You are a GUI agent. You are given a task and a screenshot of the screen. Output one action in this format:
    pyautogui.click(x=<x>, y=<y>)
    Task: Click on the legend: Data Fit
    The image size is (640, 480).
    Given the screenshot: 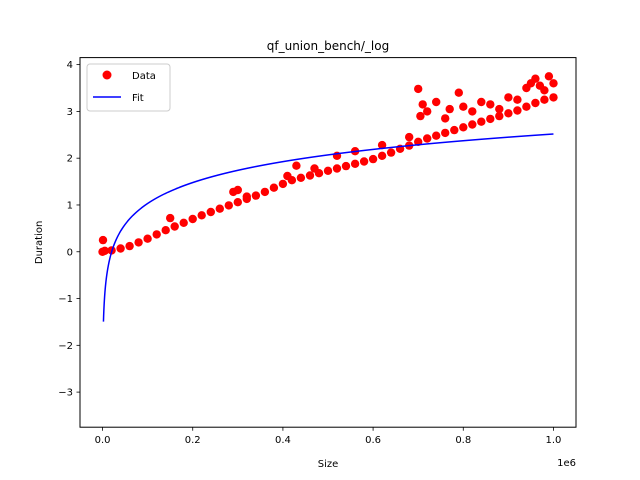 What is the action you would take?
    pyautogui.click(x=128, y=87)
    